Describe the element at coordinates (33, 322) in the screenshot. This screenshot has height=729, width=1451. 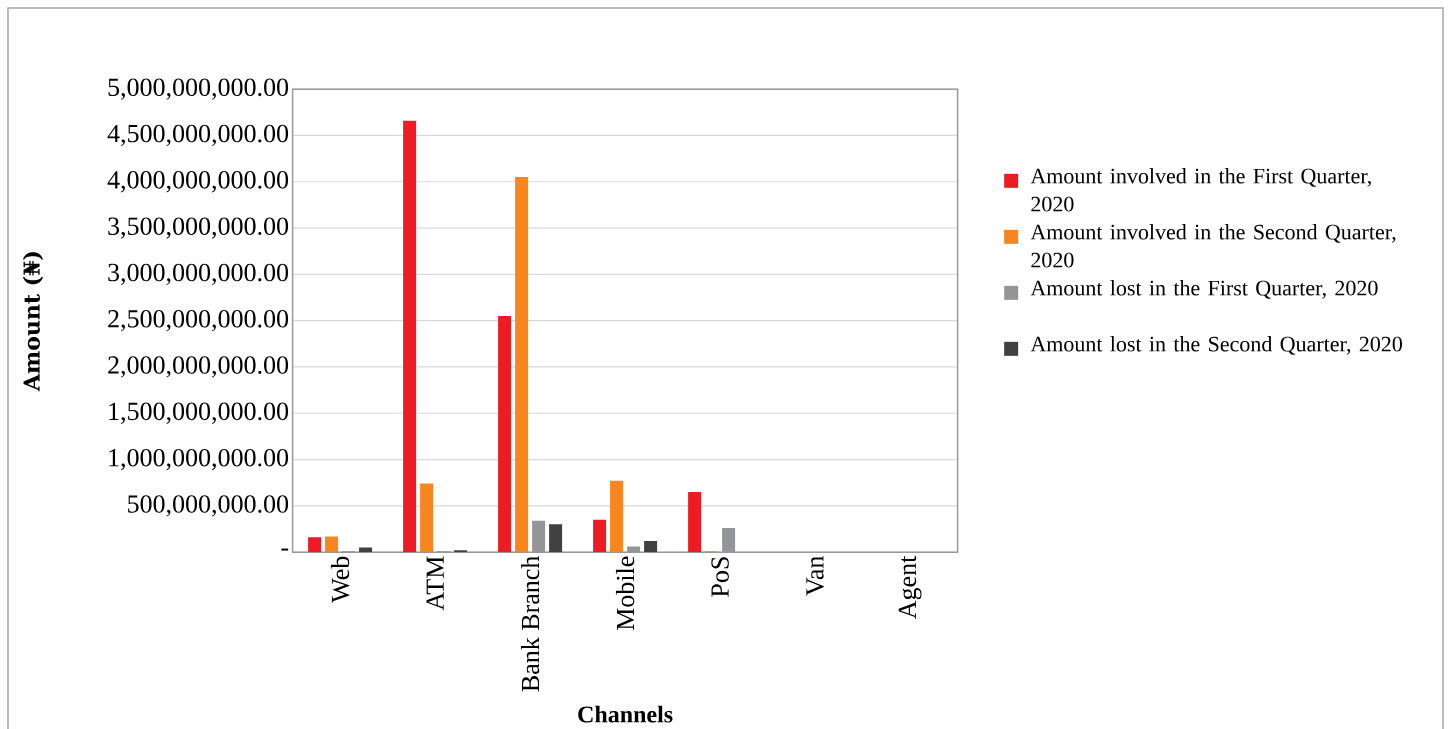
I see `y-axis-title: Amount (₦)` at that location.